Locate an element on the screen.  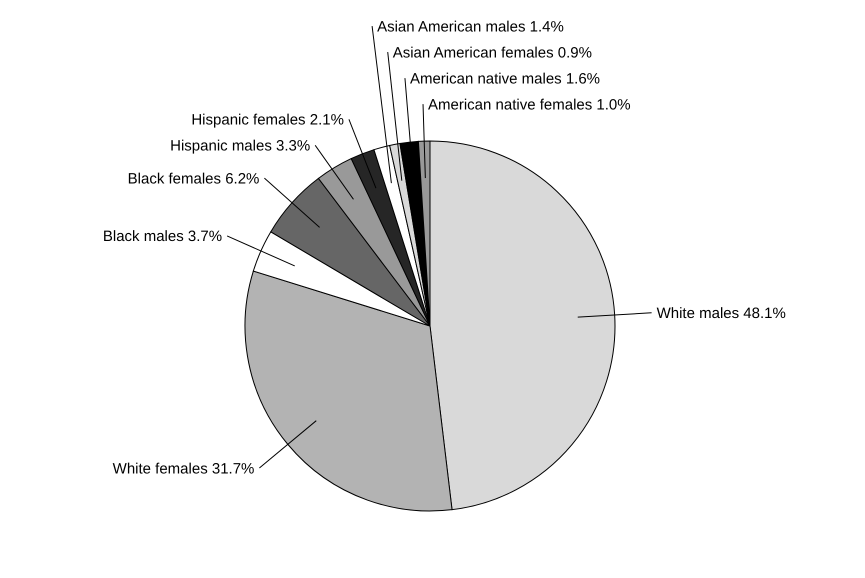
slice-label: Asian American females 0.9% is located at coordinates (492, 53).